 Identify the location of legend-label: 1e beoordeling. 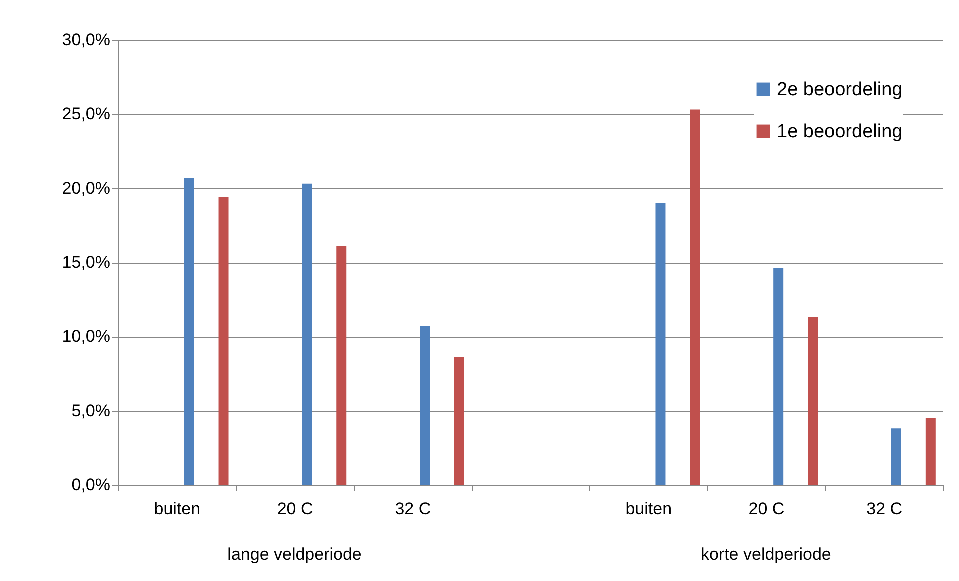
(840, 132).